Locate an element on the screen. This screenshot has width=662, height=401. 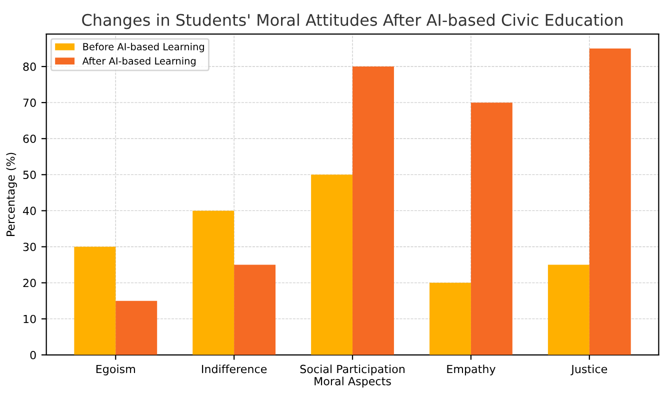
y-tick-label: 60 is located at coordinates (29, 138).